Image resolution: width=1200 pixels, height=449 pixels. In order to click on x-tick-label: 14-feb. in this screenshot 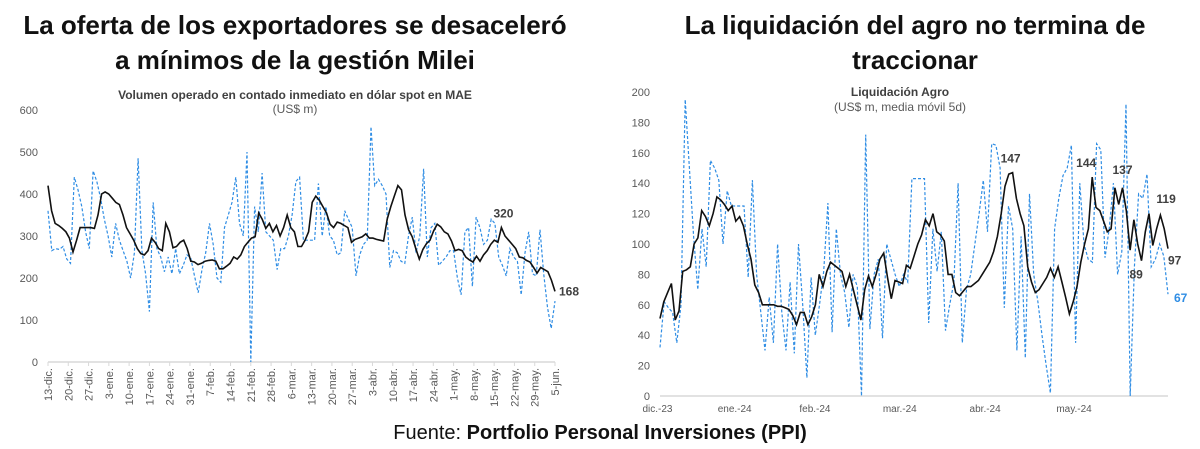, I will do `click(232, 385)`.